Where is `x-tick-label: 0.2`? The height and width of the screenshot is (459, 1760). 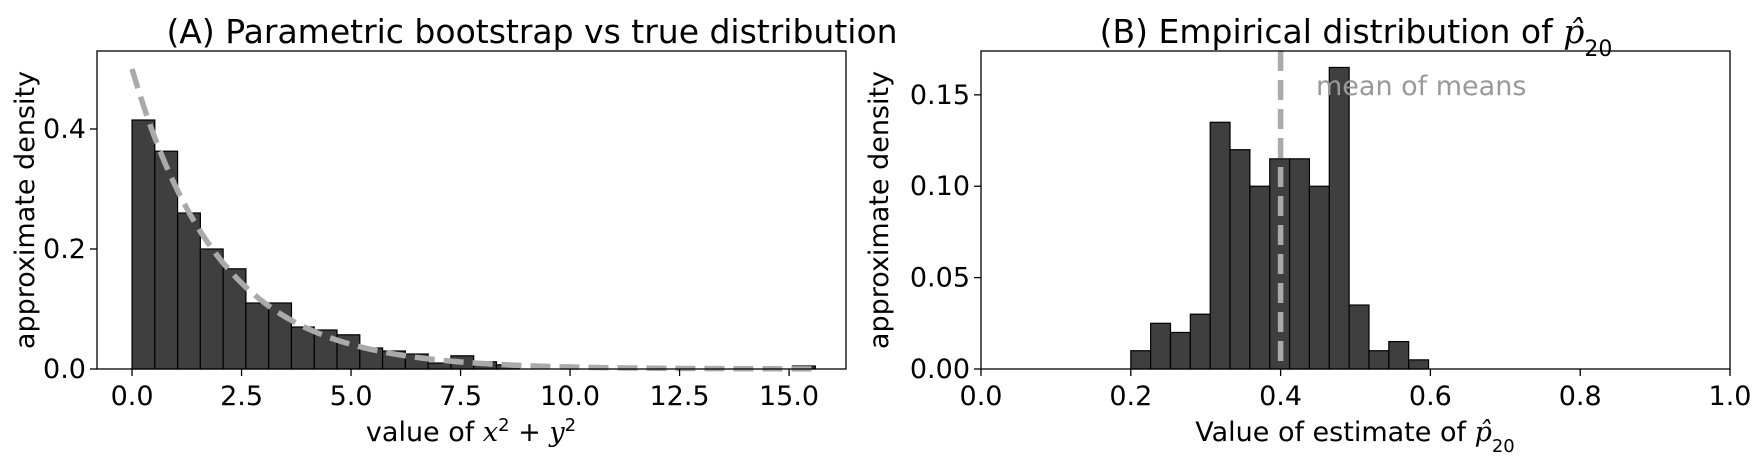 x-tick-label: 0.2 is located at coordinates (1130, 396).